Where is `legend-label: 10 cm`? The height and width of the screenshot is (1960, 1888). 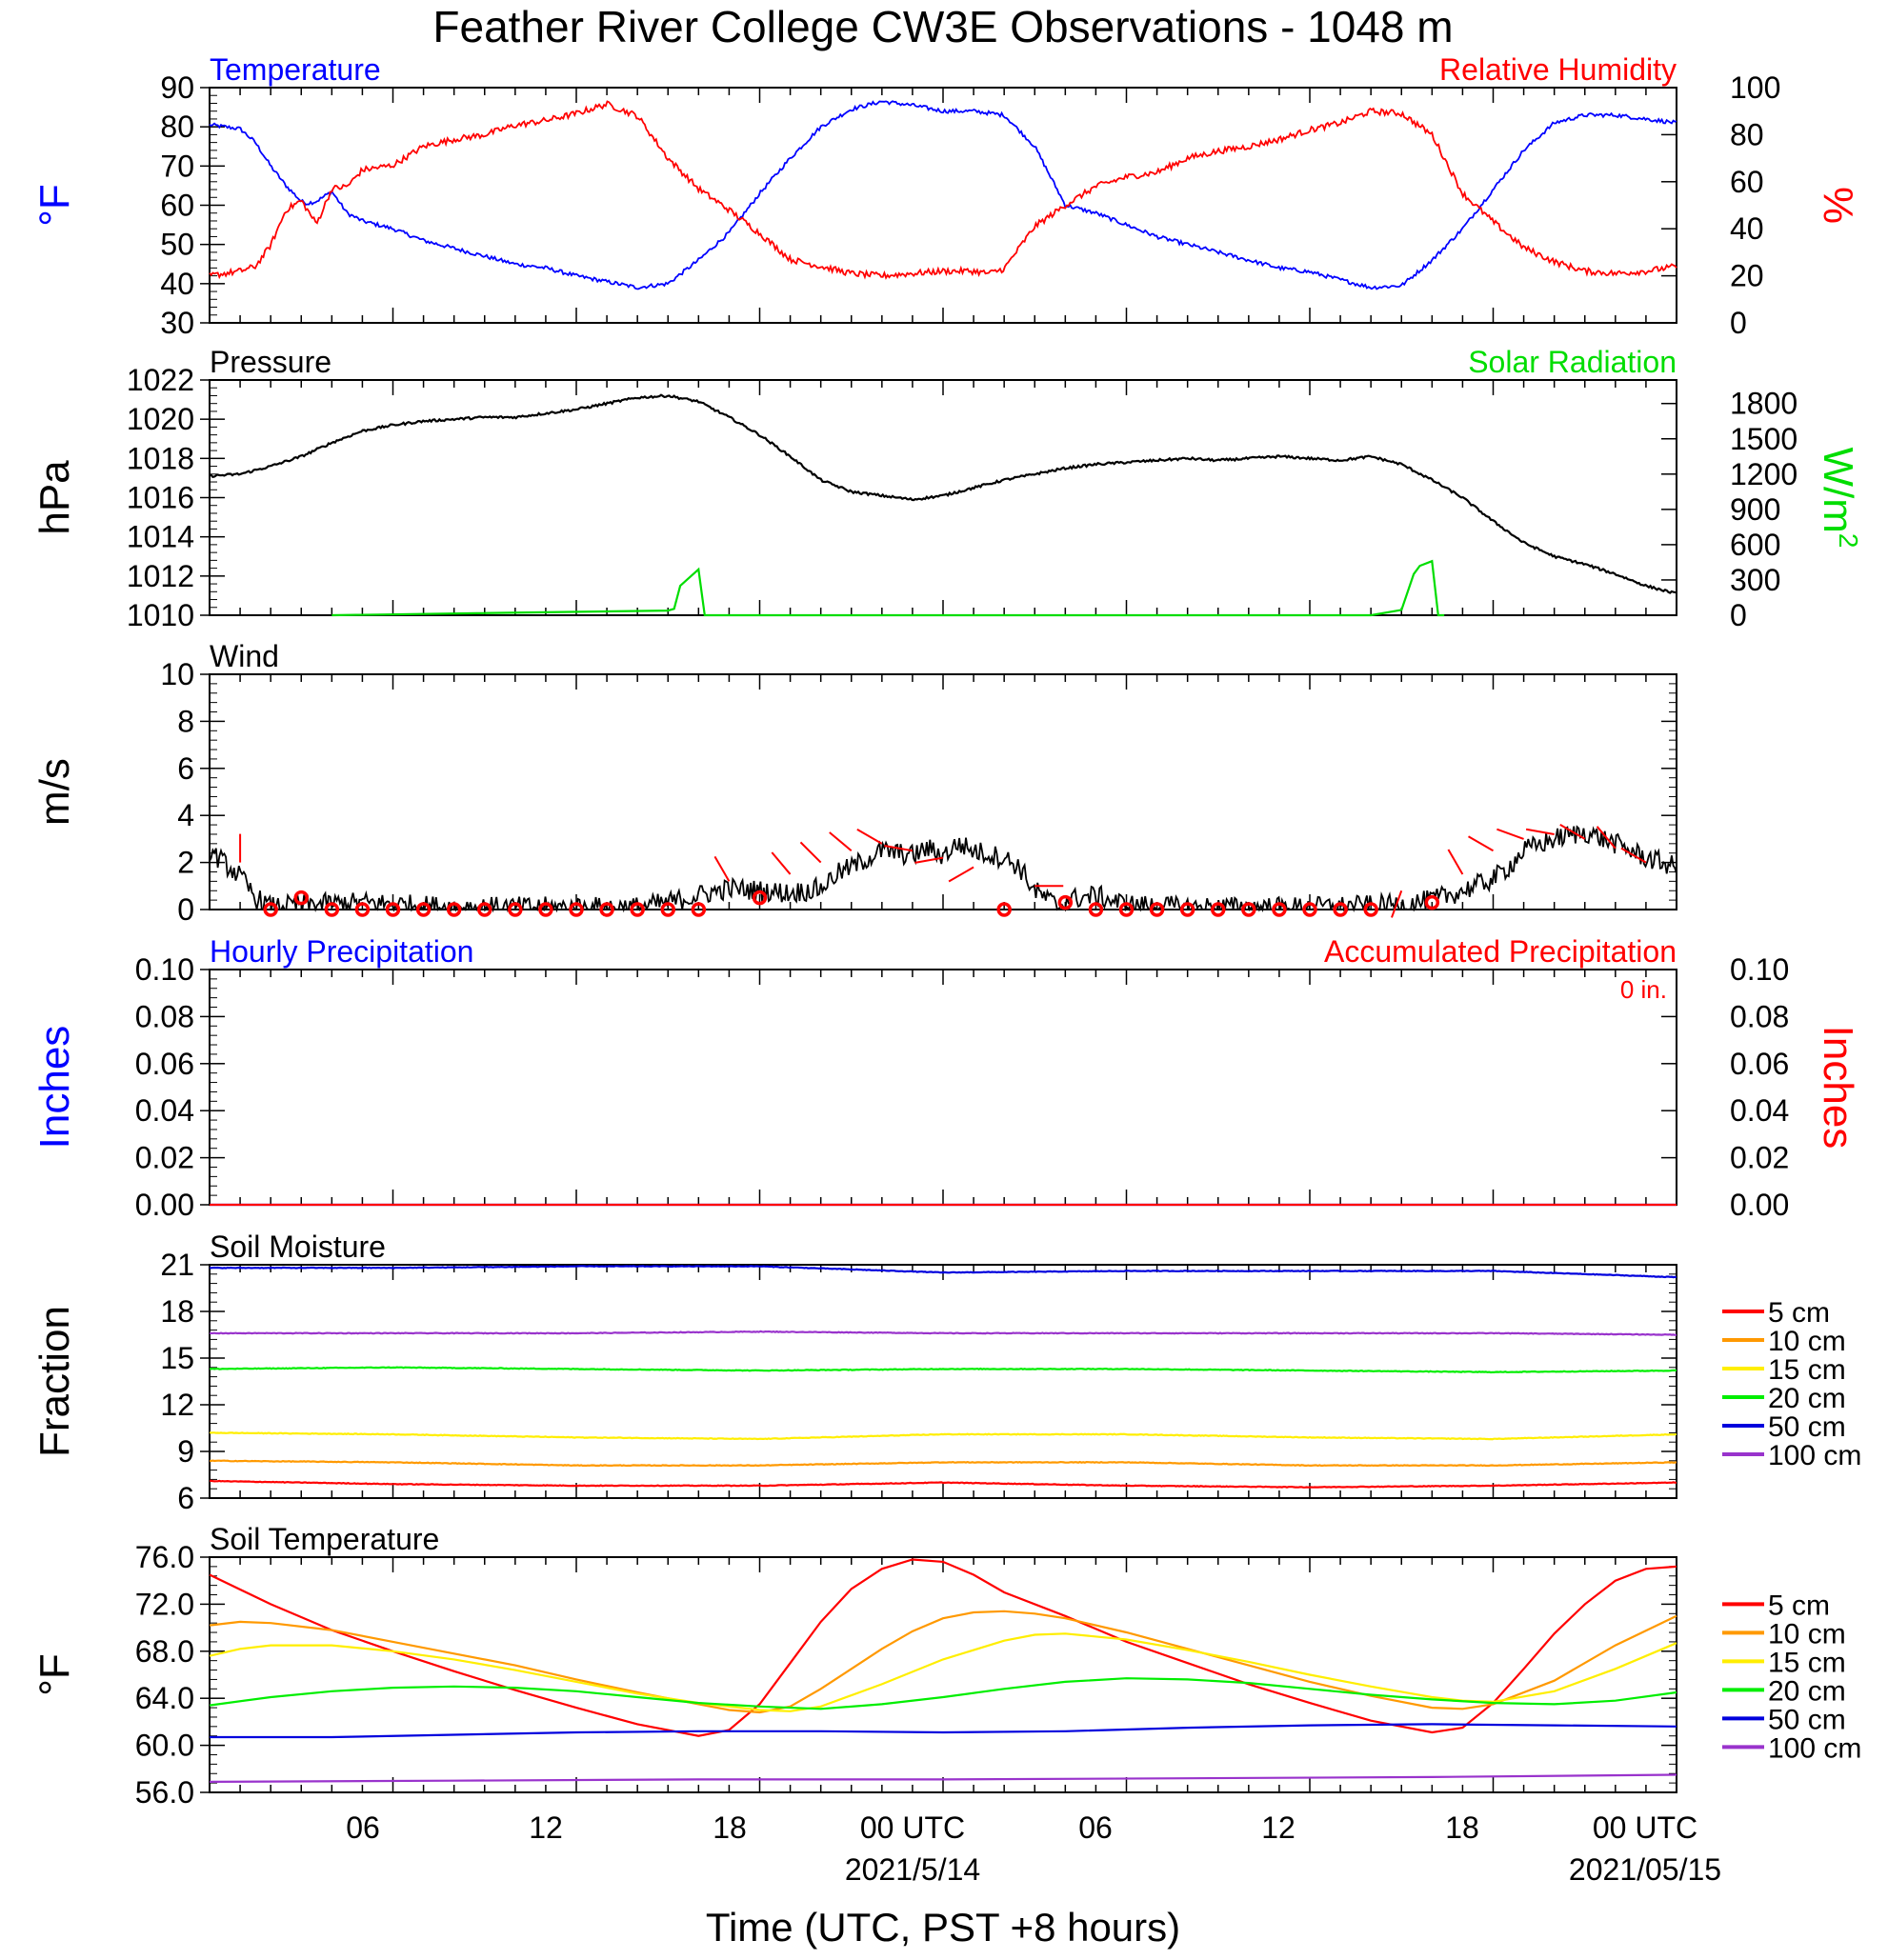 legend-label: 10 cm is located at coordinates (1807, 1341).